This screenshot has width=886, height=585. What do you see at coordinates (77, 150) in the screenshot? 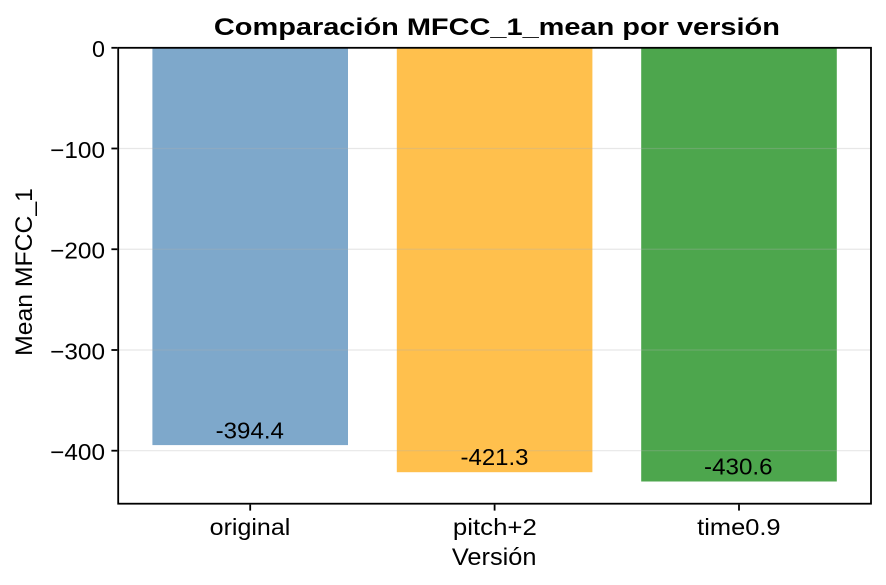
I see `svg-text: −100` at bounding box center [77, 150].